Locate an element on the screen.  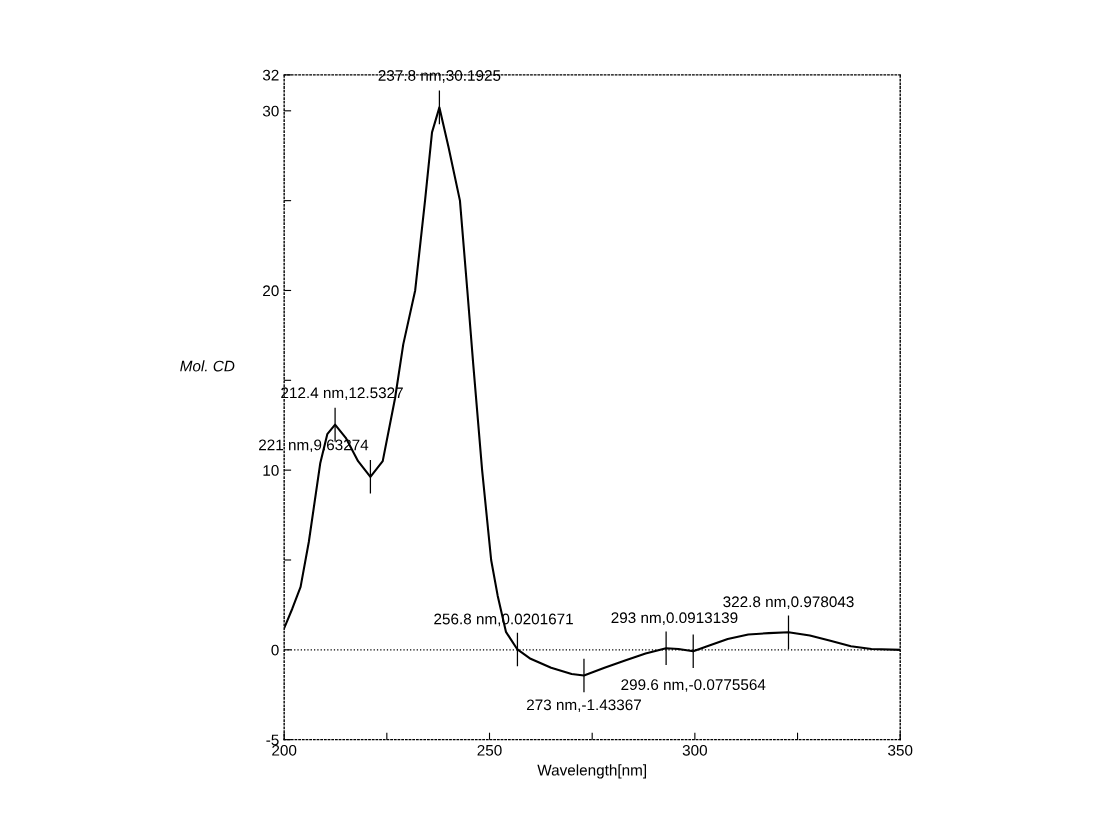
y-axis-title: Mol. CD is located at coordinates (207, 366).